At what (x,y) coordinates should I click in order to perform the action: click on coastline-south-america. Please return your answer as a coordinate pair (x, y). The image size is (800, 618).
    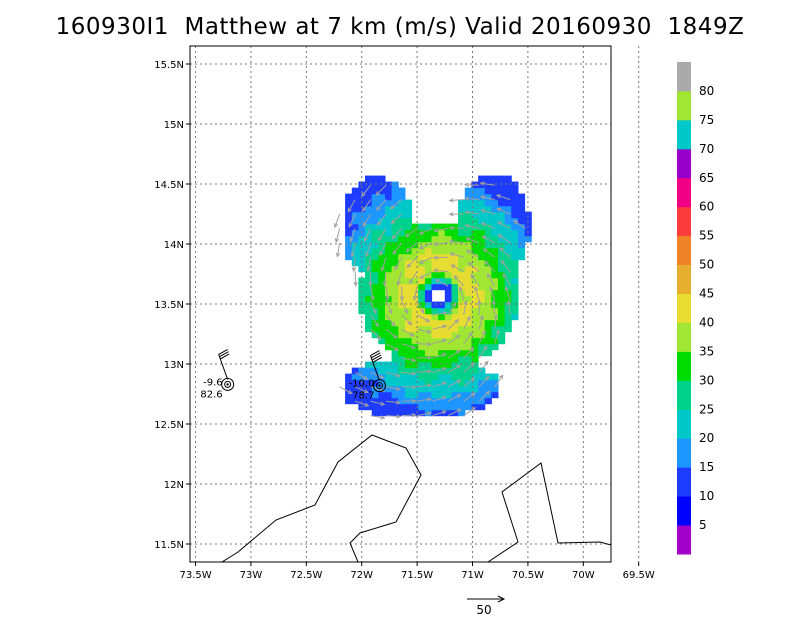
    Looking at the image, I should click on (321, 498).